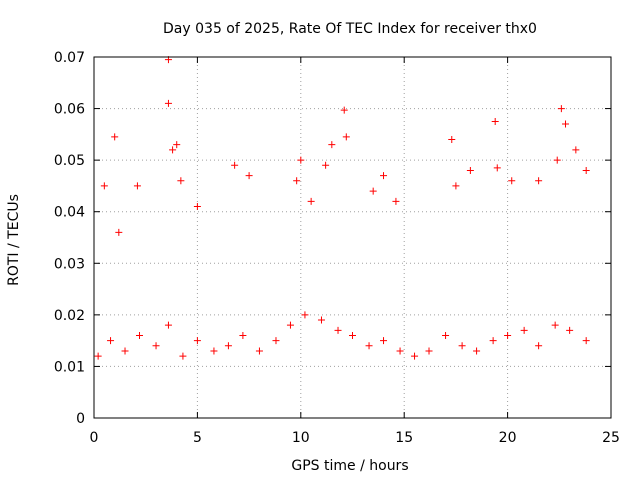 Image resolution: width=640 pixels, height=480 pixels. I want to click on x-tick-label: 0, so click(94, 438).